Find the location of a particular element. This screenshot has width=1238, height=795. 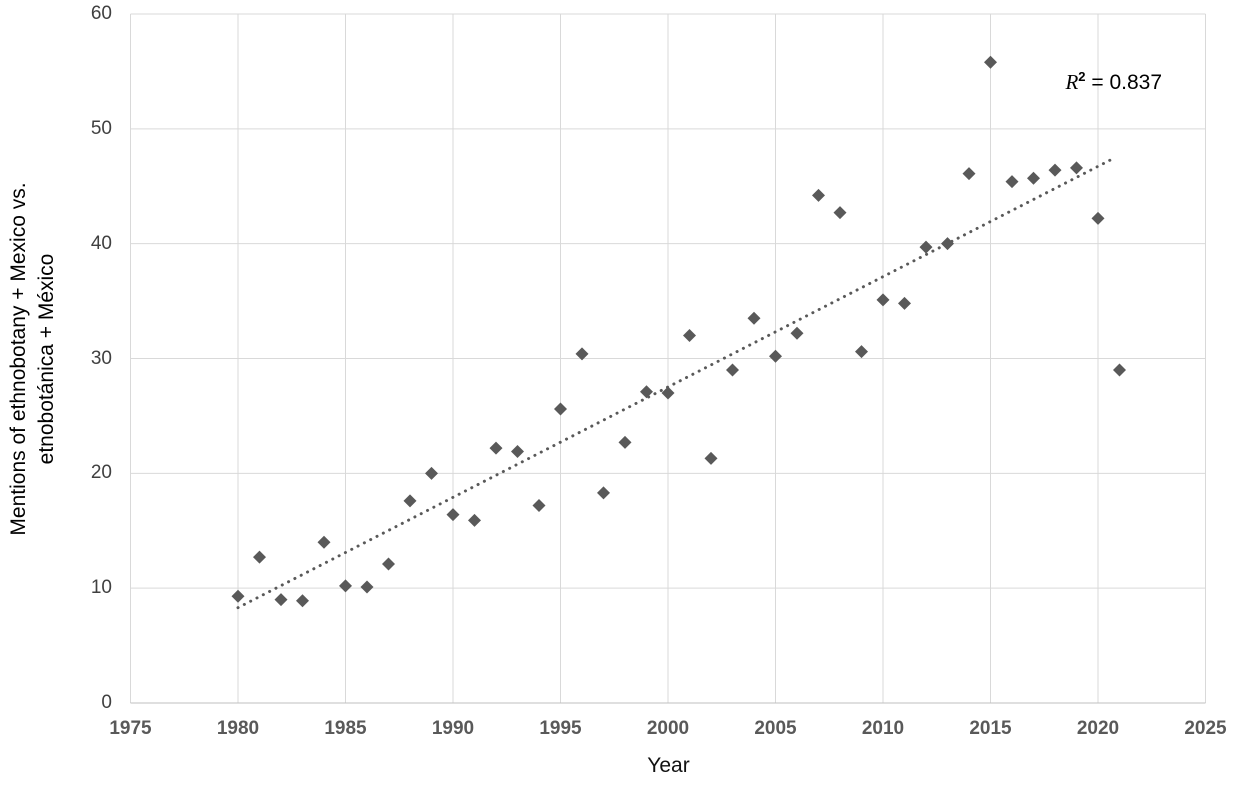

x-tick-label: 1995 is located at coordinates (560, 728).